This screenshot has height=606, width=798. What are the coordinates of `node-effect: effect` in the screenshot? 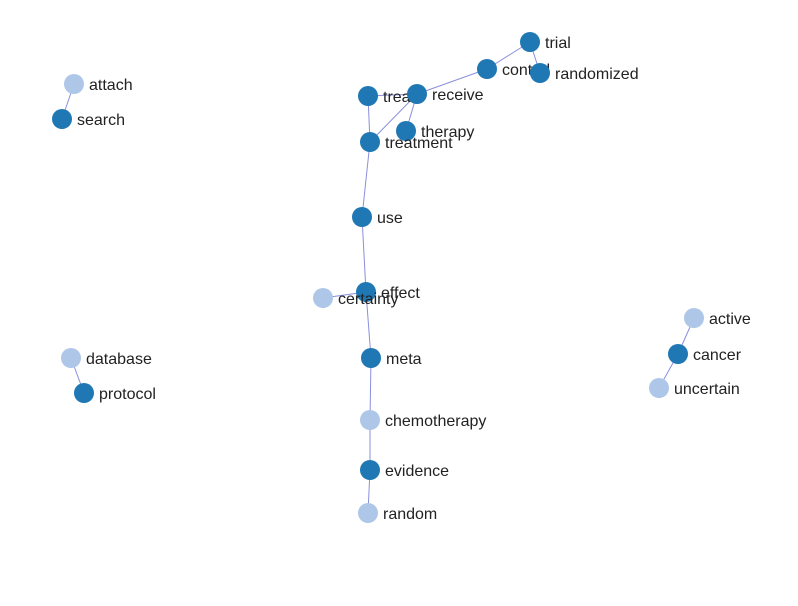 It's located at (388, 292).